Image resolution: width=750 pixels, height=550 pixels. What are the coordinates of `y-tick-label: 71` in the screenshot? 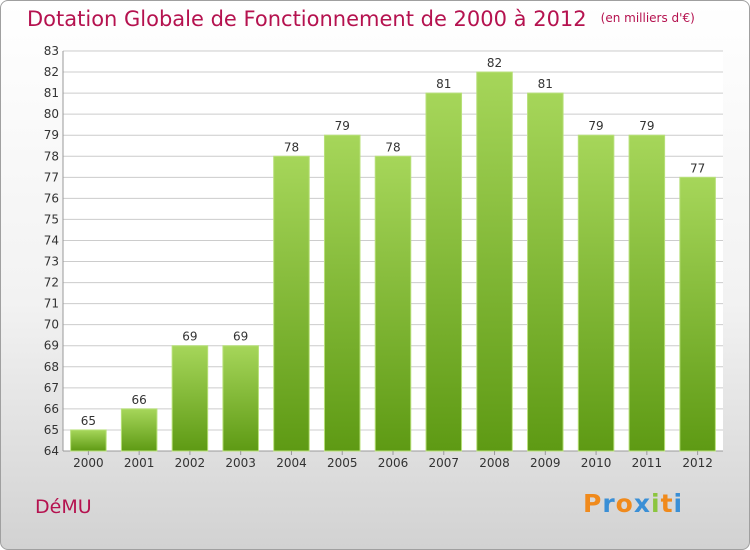 It's located at (51, 304).